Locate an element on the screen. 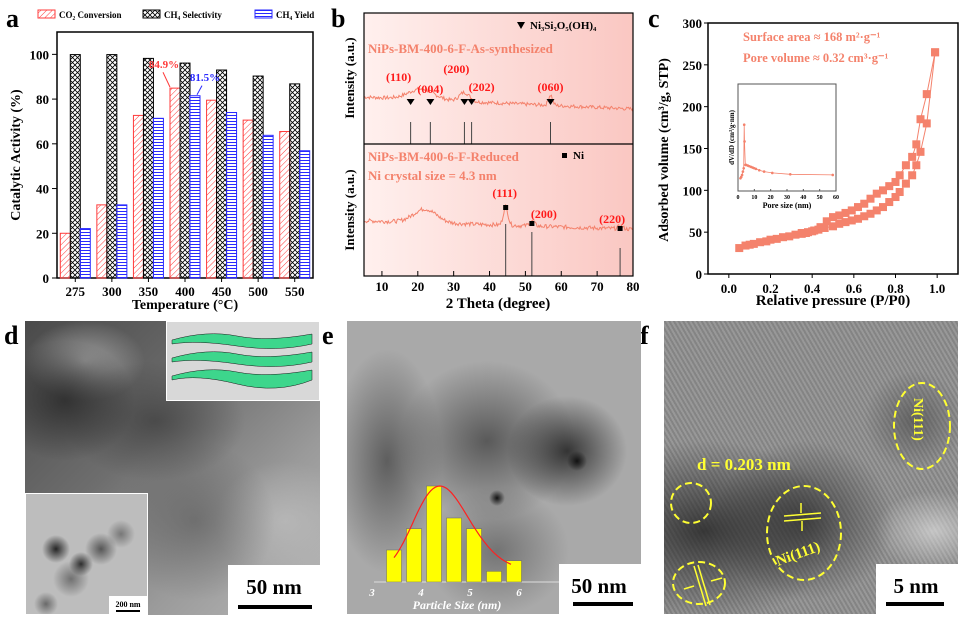 The height and width of the screenshot is (621, 964). x-tick-label: 500 is located at coordinates (258, 291).